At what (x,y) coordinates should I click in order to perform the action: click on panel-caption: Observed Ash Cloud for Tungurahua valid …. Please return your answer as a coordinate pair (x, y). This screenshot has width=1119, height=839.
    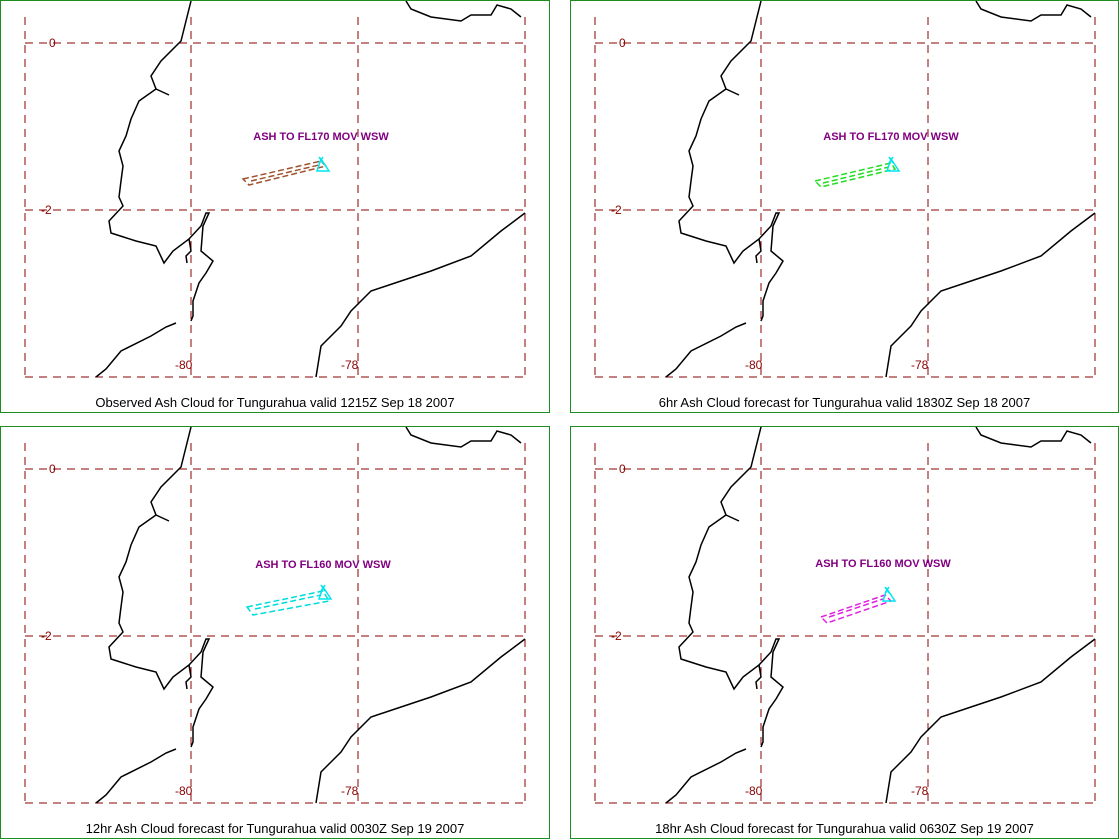
    Looking at the image, I should click on (275, 402).